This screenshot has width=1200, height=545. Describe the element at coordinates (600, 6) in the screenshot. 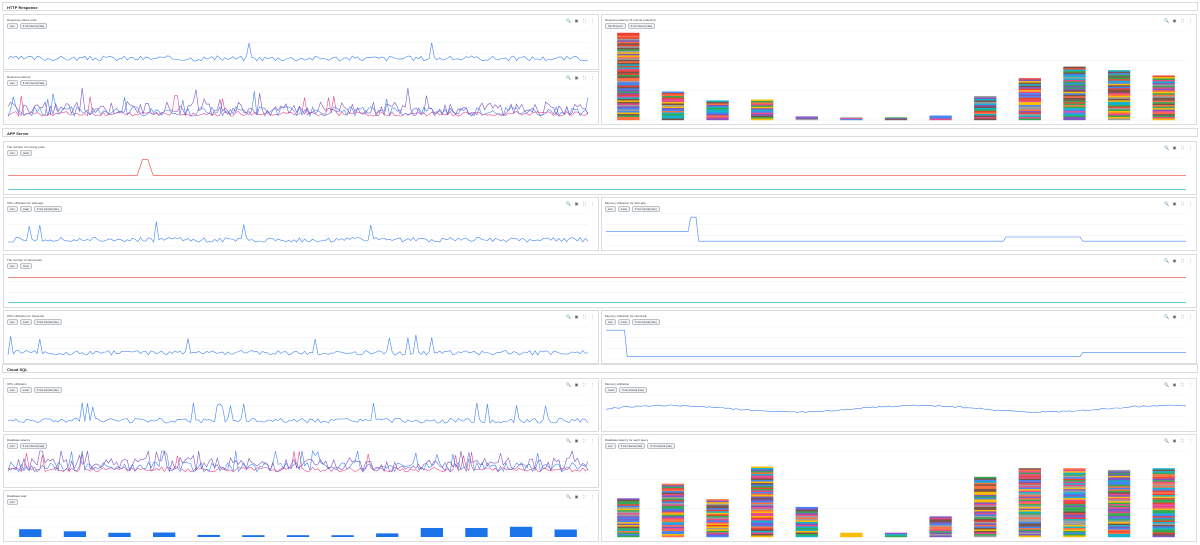

I see `section-http-header: HTTP Response` at that location.